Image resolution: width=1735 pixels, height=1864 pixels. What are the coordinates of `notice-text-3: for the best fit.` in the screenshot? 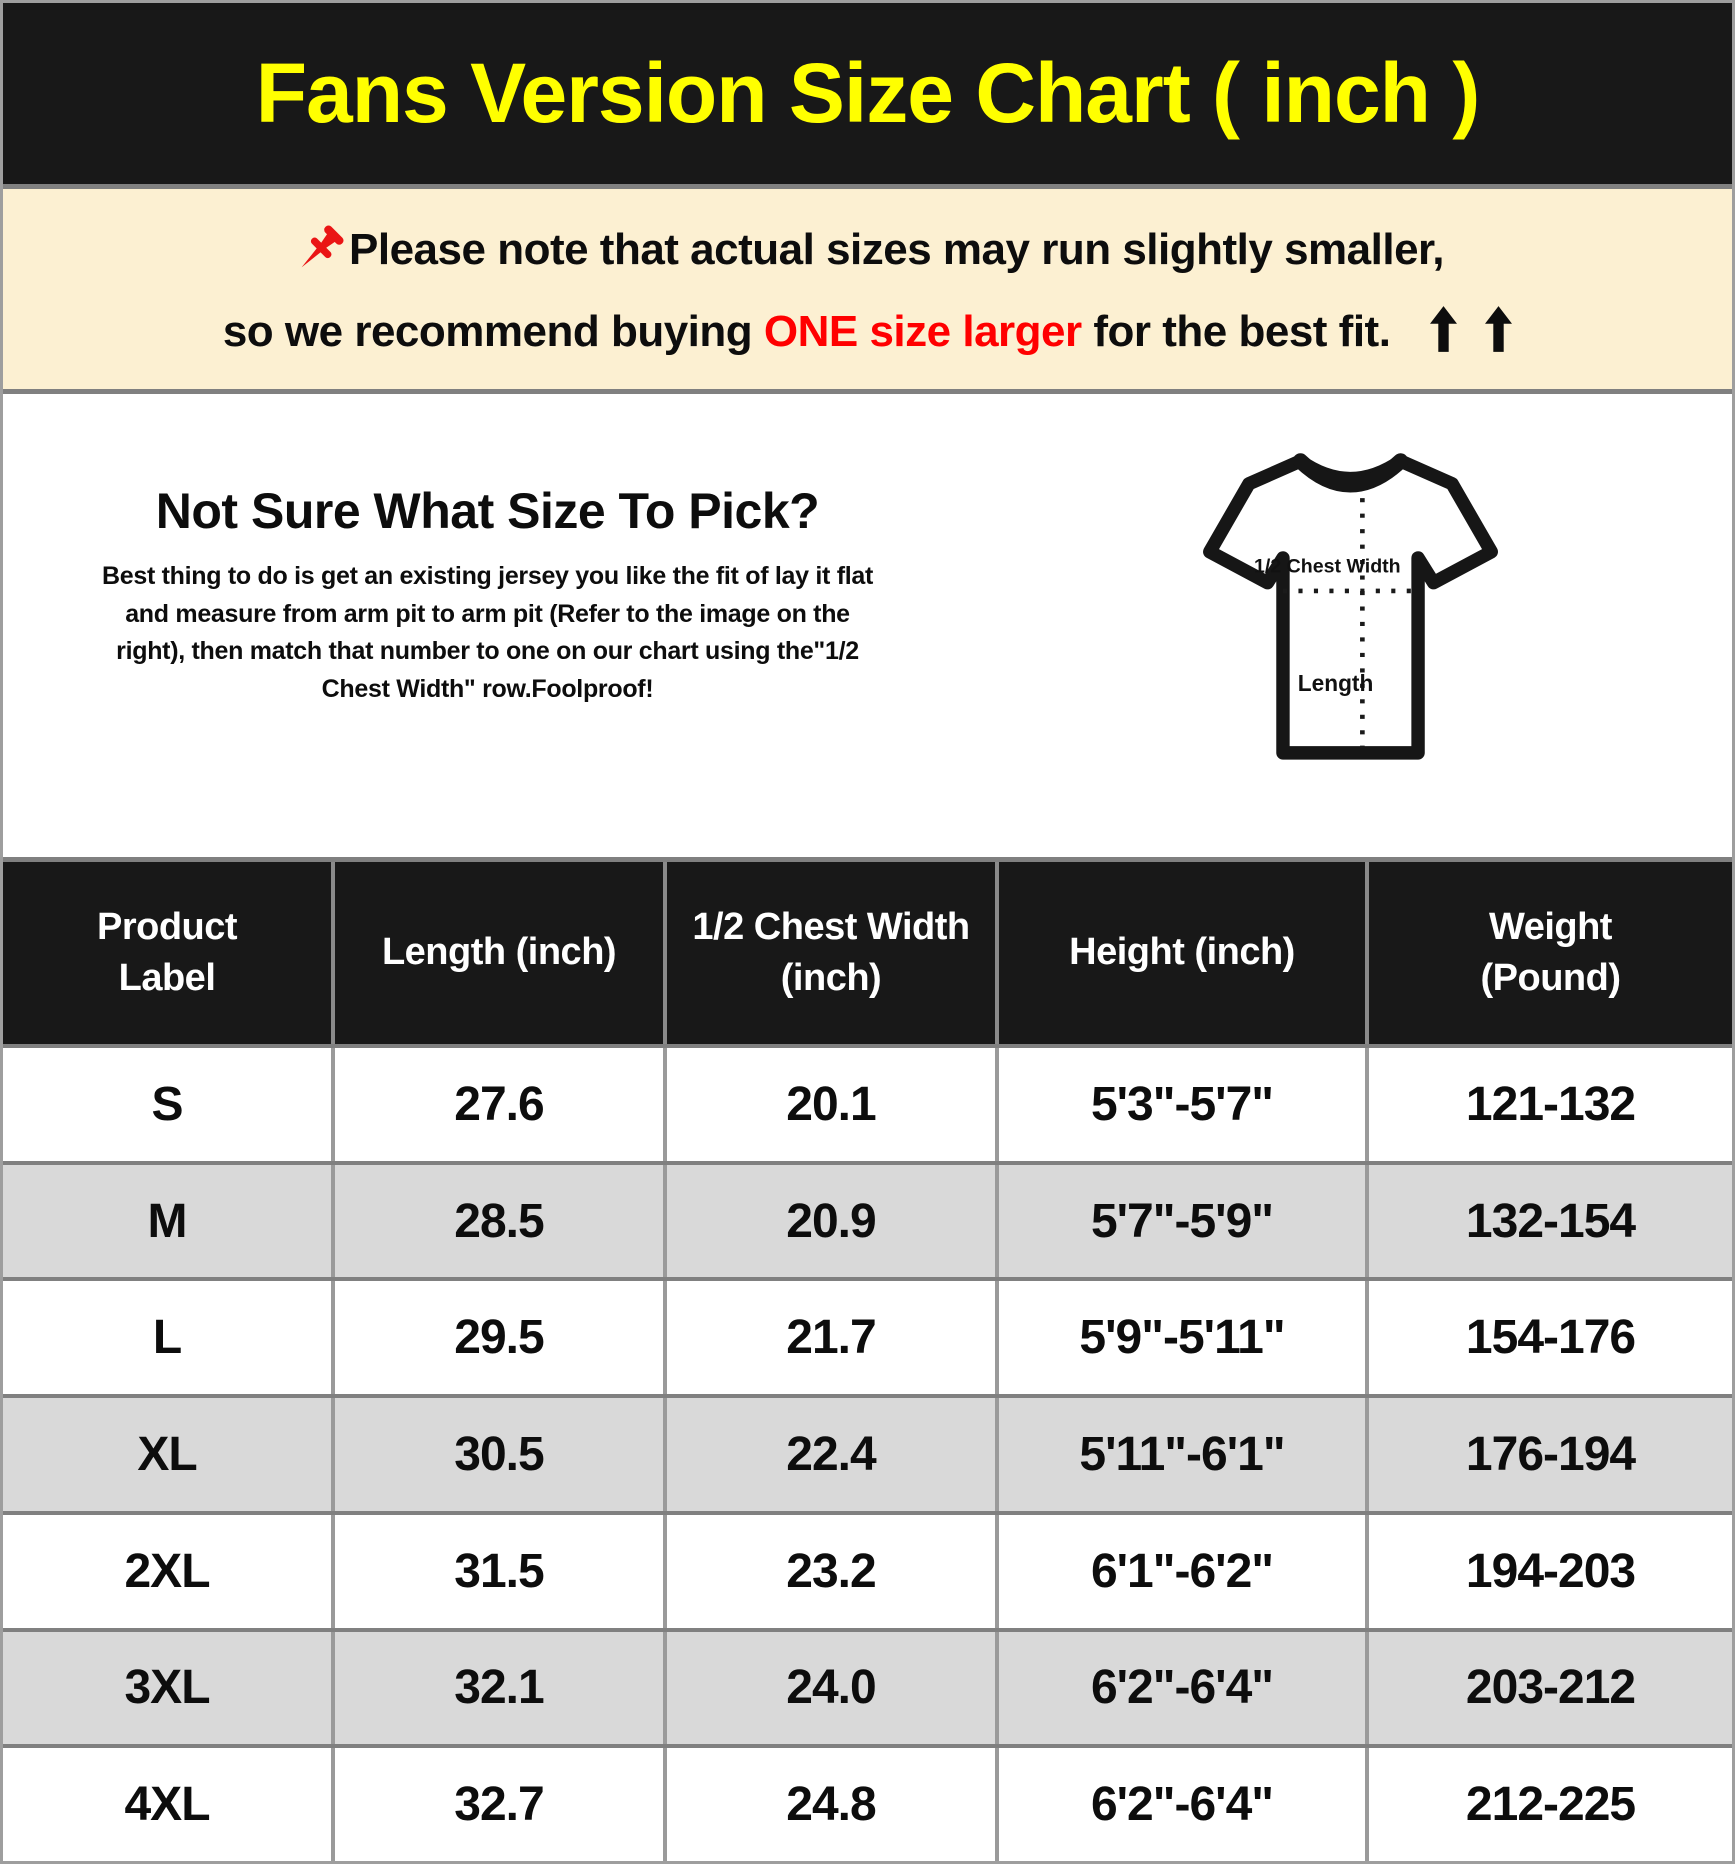 It's located at (1242, 331).